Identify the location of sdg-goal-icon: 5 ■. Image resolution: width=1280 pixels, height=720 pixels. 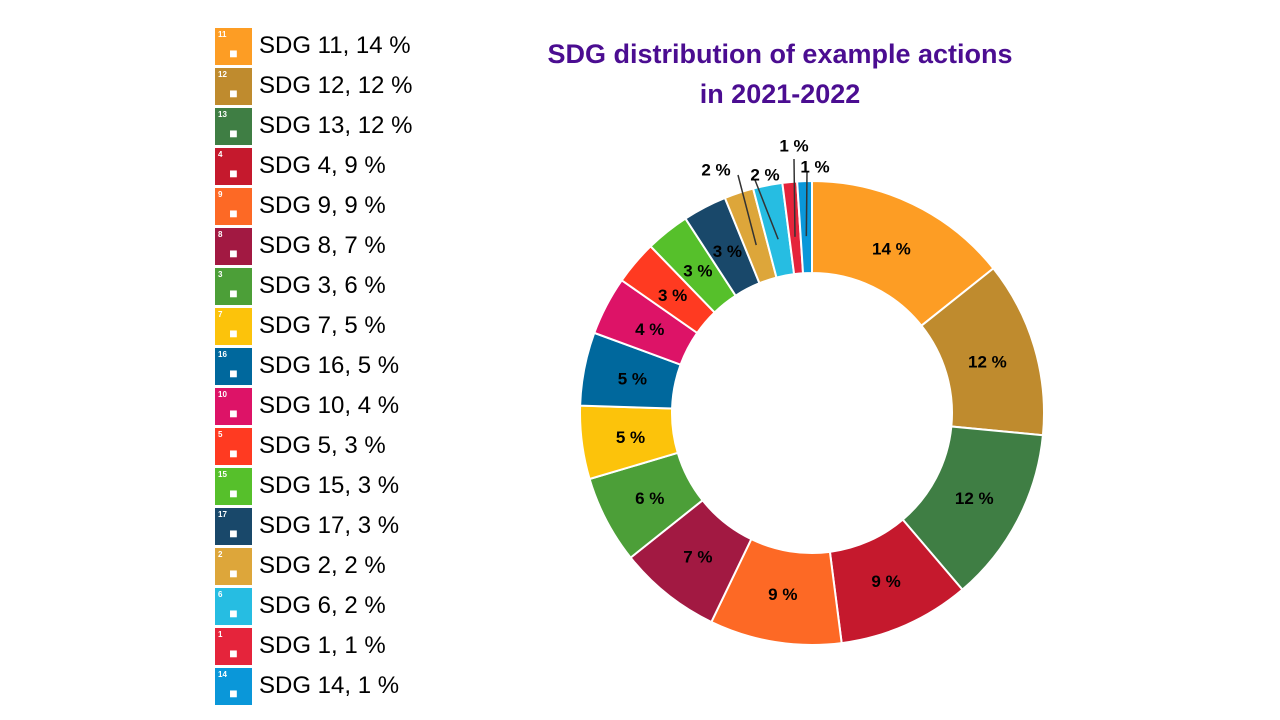
(233, 446).